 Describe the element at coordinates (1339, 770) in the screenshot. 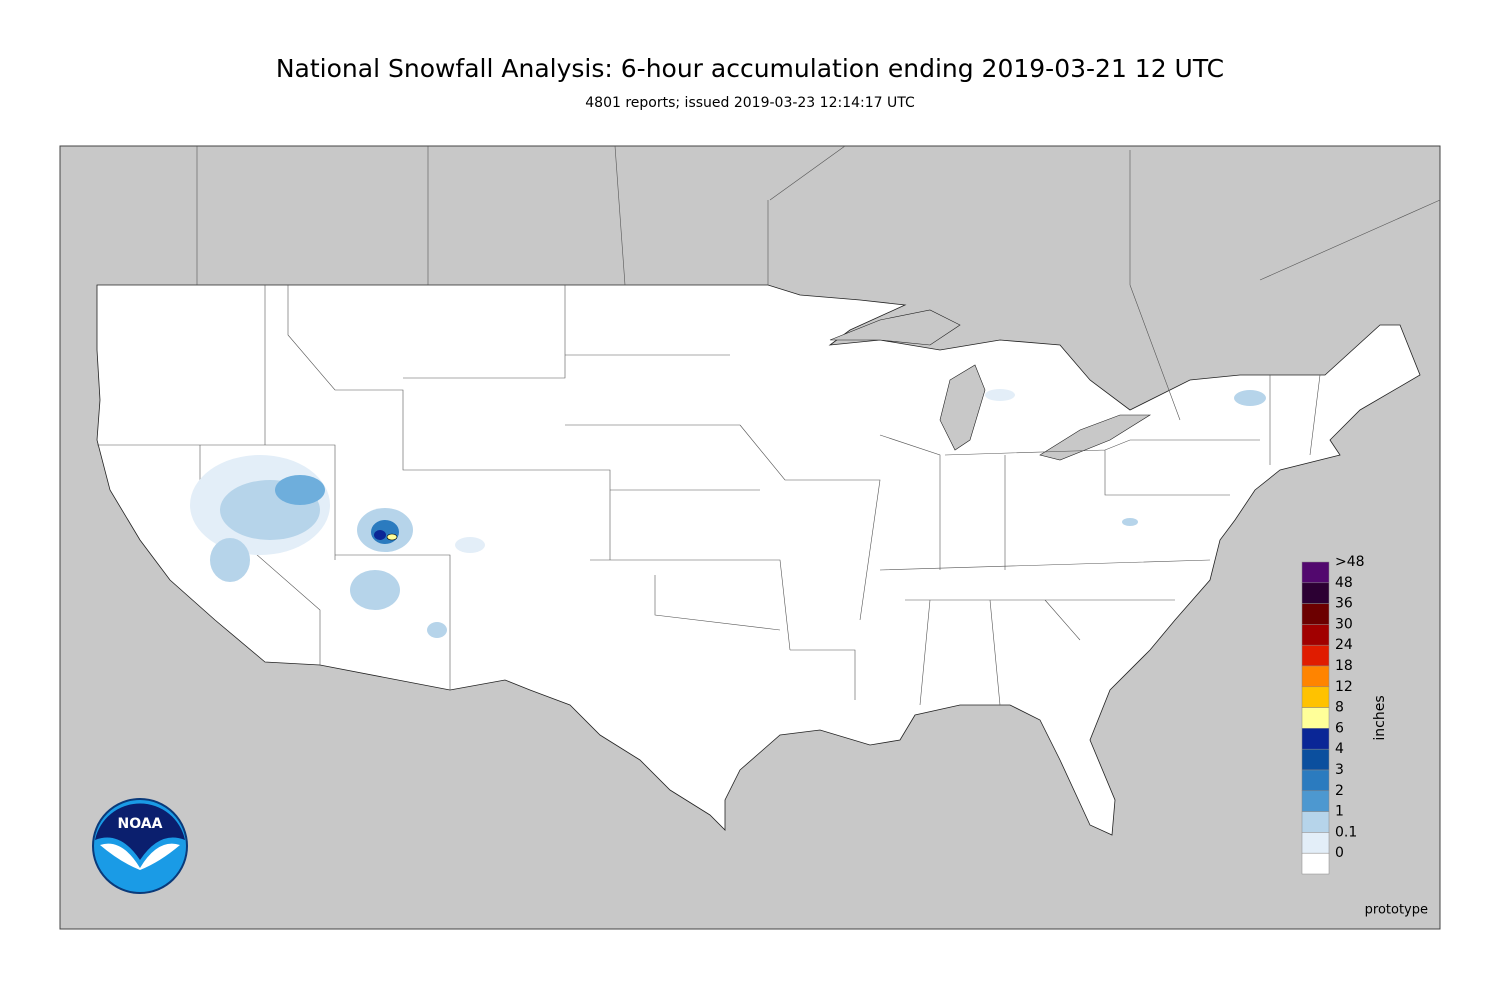

I see `legend-label: 3` at that location.